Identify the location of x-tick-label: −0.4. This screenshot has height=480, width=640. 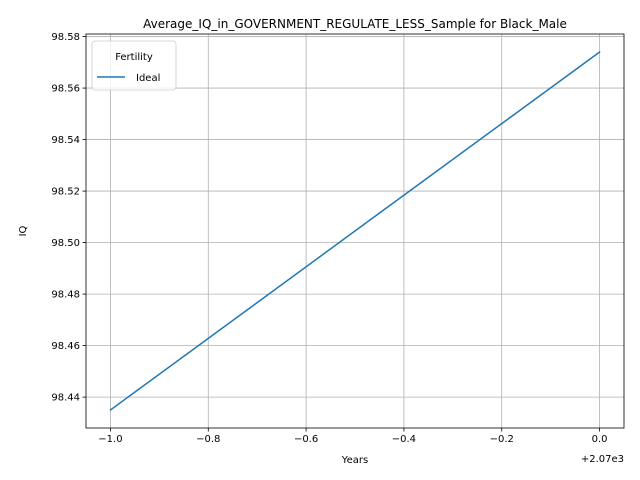
(404, 439).